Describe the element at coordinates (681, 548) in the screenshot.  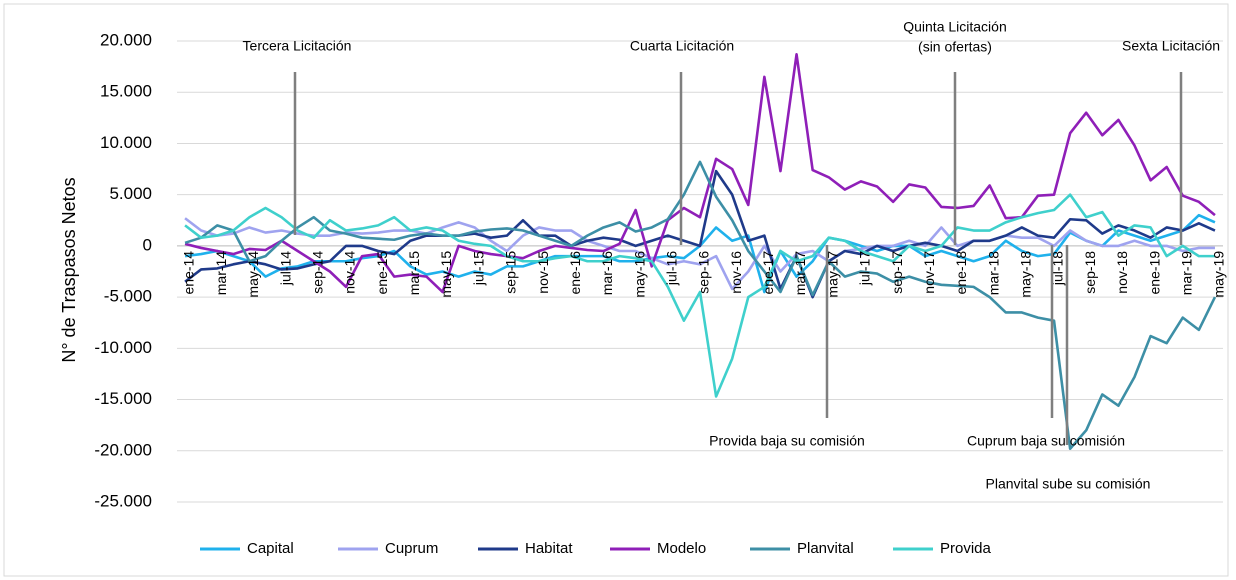
I see `legend-label: Modelo` at that location.